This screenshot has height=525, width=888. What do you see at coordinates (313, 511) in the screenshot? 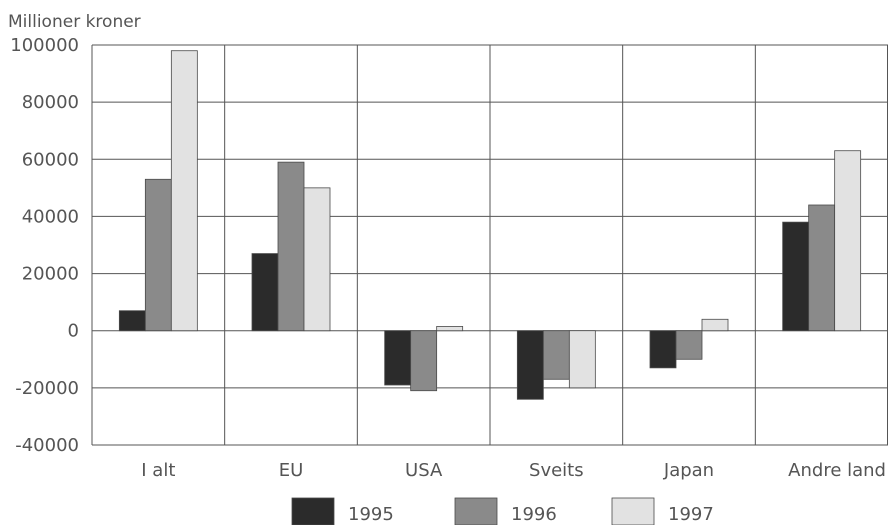
I see `legend-swatch-1995` at bounding box center [313, 511].